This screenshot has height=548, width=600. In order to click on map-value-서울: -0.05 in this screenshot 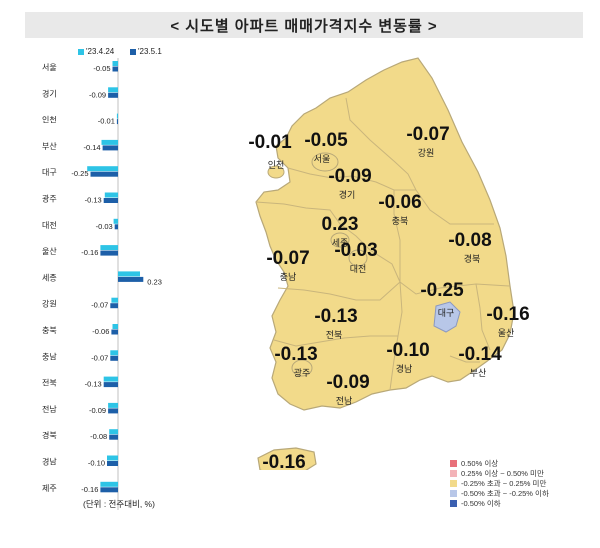, I will do `click(326, 140)`.